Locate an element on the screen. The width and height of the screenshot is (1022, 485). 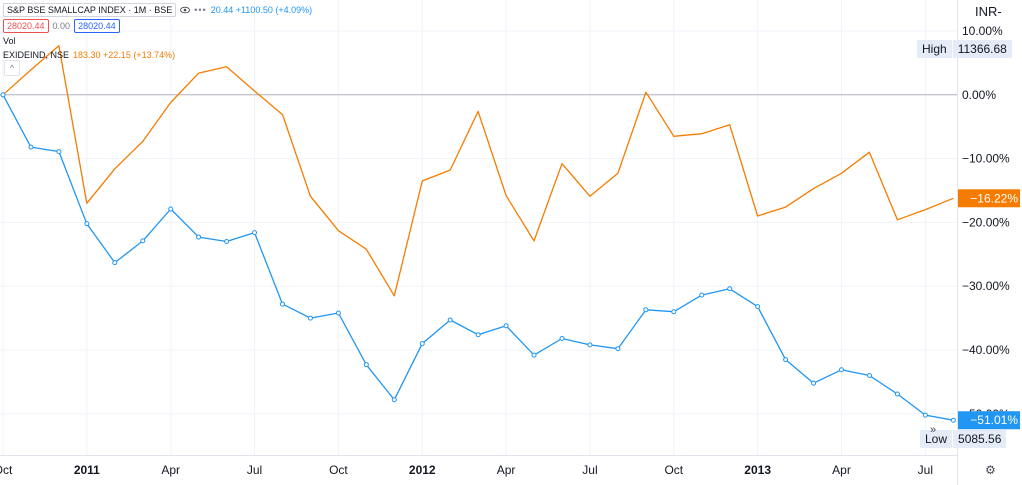
y-tick-label: −40.00% is located at coordinates (986, 350).